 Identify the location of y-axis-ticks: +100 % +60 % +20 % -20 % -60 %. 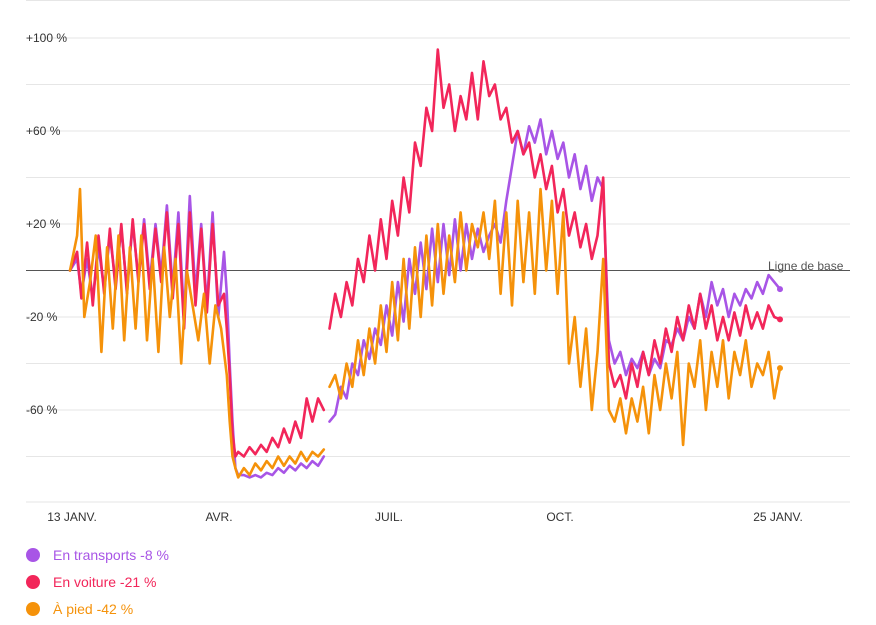
(46, 224).